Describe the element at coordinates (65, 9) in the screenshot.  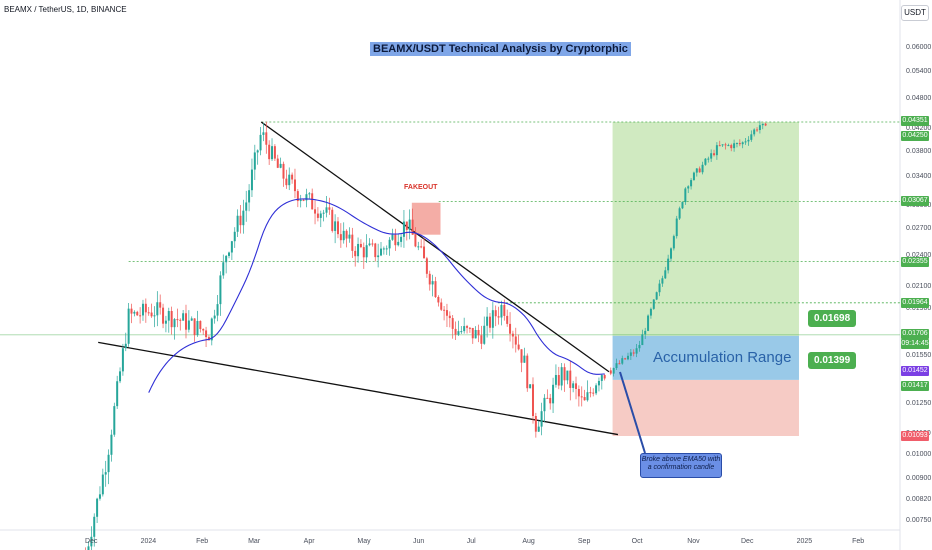
I see `symbol-header: BEAMX / TetherUS, 1D, BINANCE` at that location.